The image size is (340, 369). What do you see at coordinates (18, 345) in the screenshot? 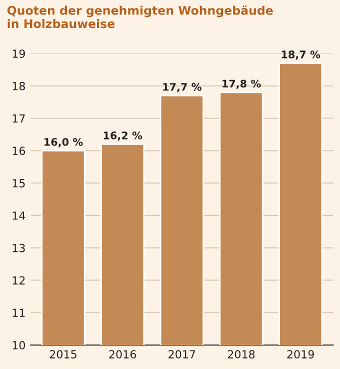
I see `y-tick-label: 10` at bounding box center [18, 345].